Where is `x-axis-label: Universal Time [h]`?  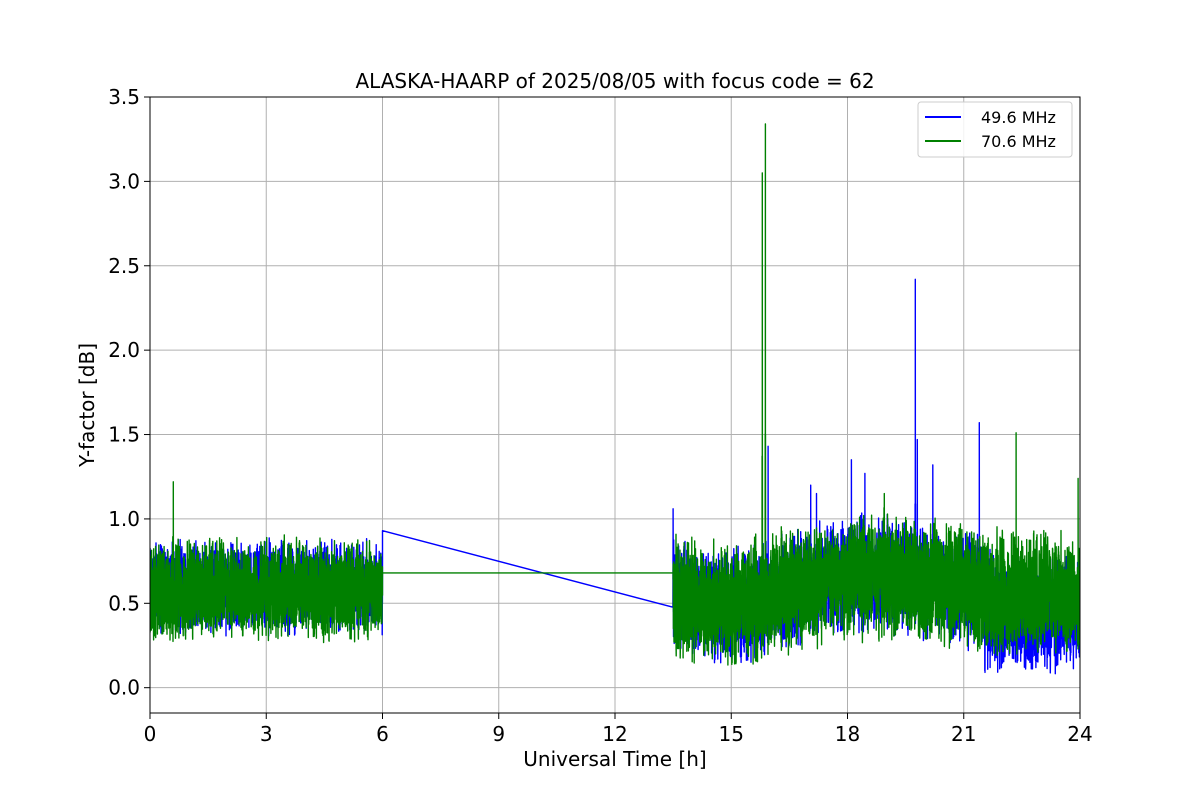
x-axis-label: Universal Time [h] is located at coordinates (614, 759).